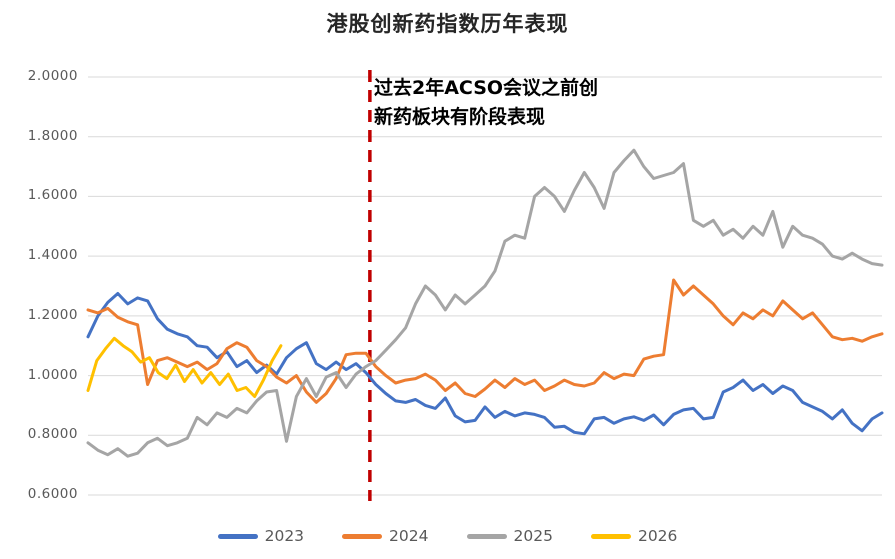 This screenshot has width=895, height=559. I want to click on y-axis-tick-label: 2.0000, so click(52, 76).